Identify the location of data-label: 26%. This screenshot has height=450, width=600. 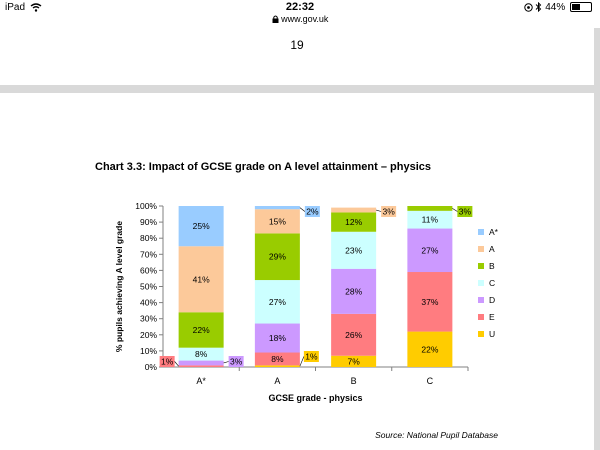
(353, 335).